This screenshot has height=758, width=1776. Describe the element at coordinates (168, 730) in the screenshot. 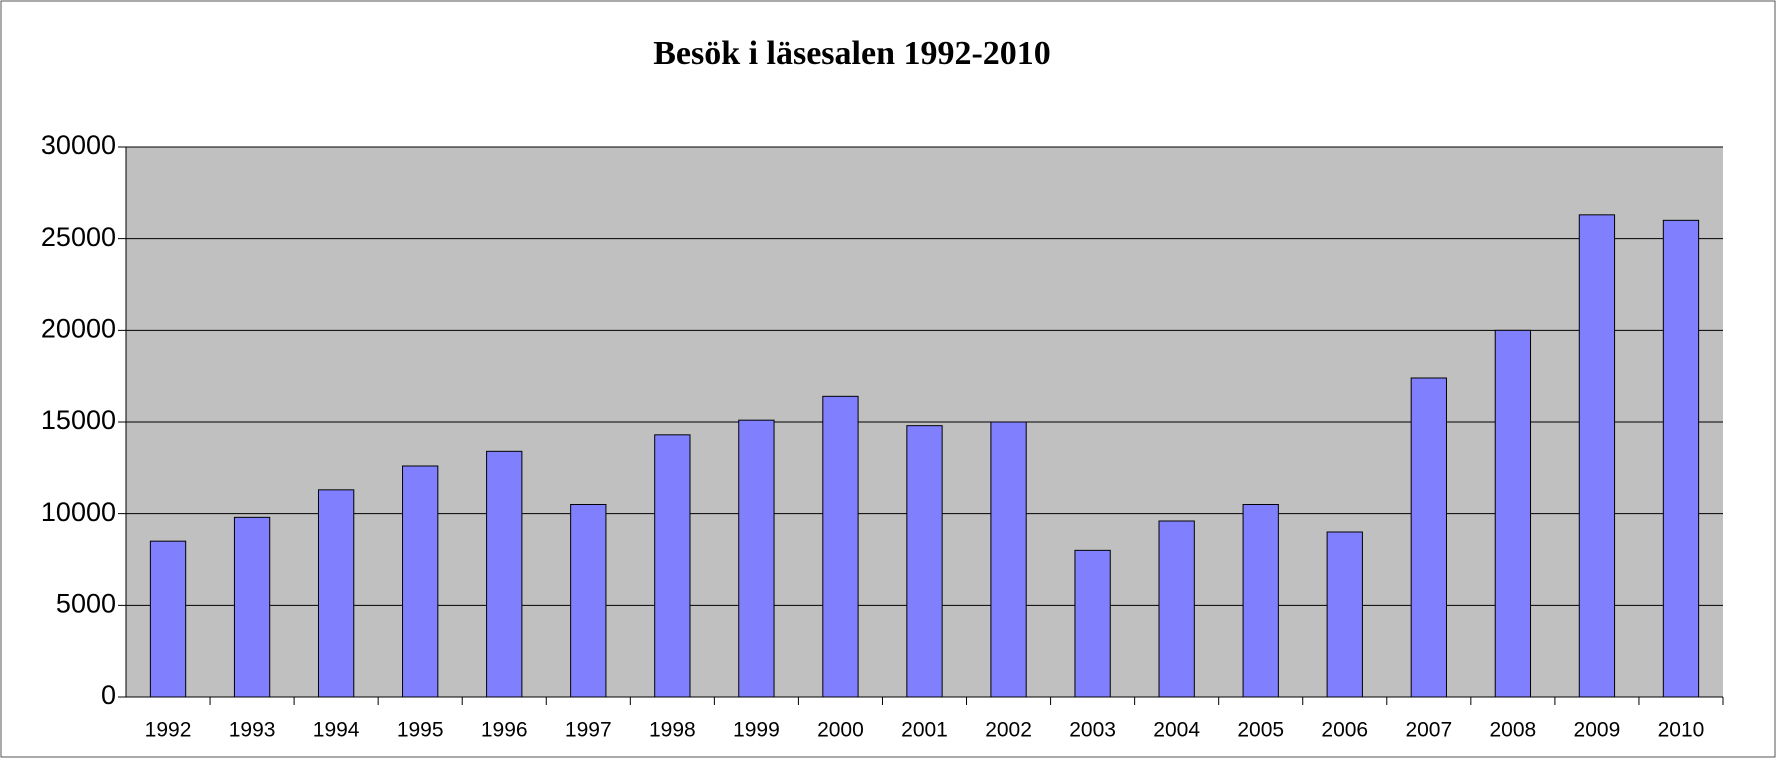

I see `x-tick-label: 1992` at that location.